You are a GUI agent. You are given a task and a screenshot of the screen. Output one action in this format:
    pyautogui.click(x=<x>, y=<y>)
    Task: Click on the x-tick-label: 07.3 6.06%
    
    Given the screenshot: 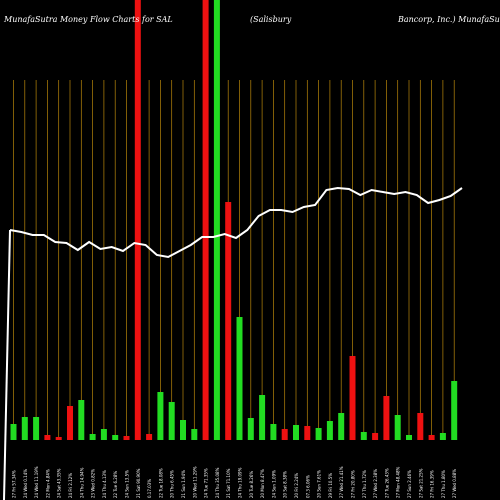 What is the action you would take?
    pyautogui.click(x=307, y=486)
    